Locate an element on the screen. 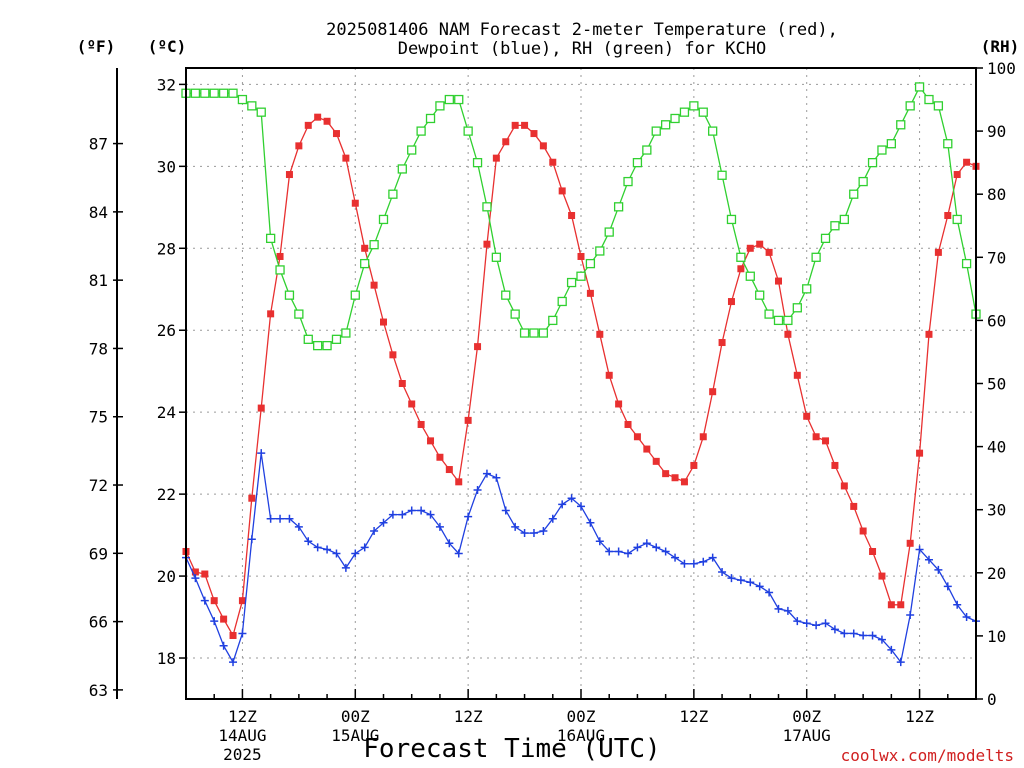 The height and width of the screenshot is (768, 1024). credit-text: coolwx.com/modelts is located at coordinates (927, 755).